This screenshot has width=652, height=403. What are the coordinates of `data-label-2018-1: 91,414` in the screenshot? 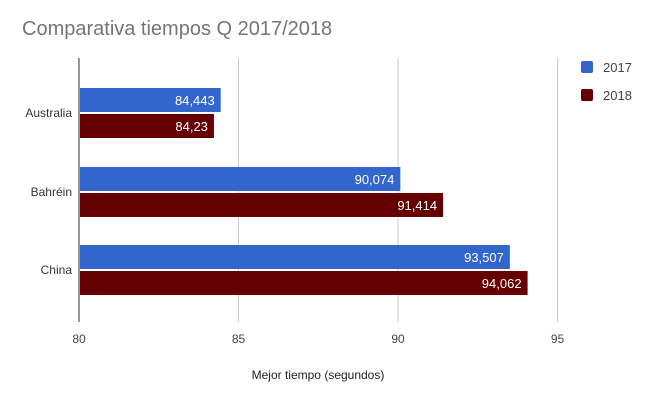 It's located at (417, 205).